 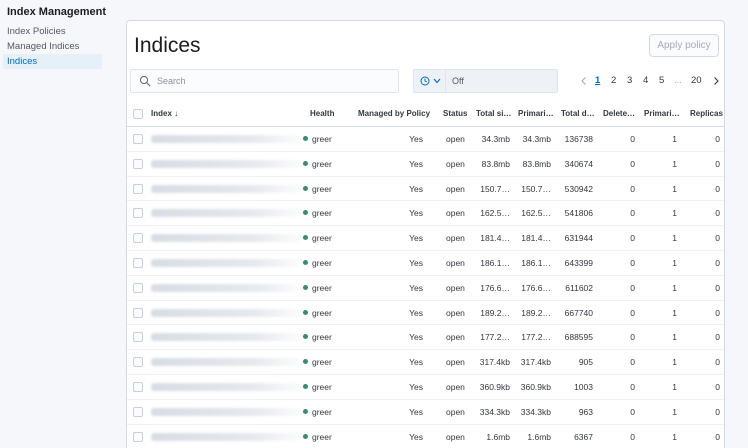 I want to click on page-1: 1, so click(x=598, y=80).